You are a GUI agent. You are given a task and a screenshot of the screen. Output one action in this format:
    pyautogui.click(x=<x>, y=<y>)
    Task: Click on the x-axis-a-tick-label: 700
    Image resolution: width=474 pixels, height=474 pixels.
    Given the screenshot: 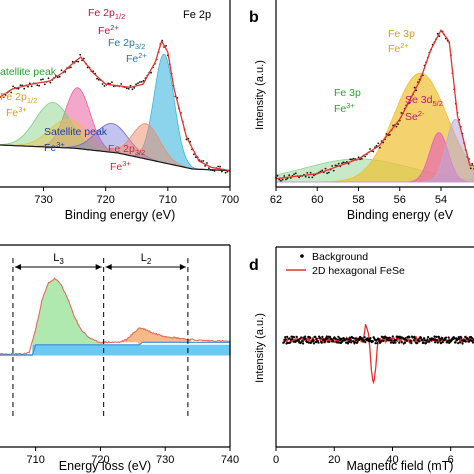 What is the action you would take?
    pyautogui.click(x=230, y=200)
    